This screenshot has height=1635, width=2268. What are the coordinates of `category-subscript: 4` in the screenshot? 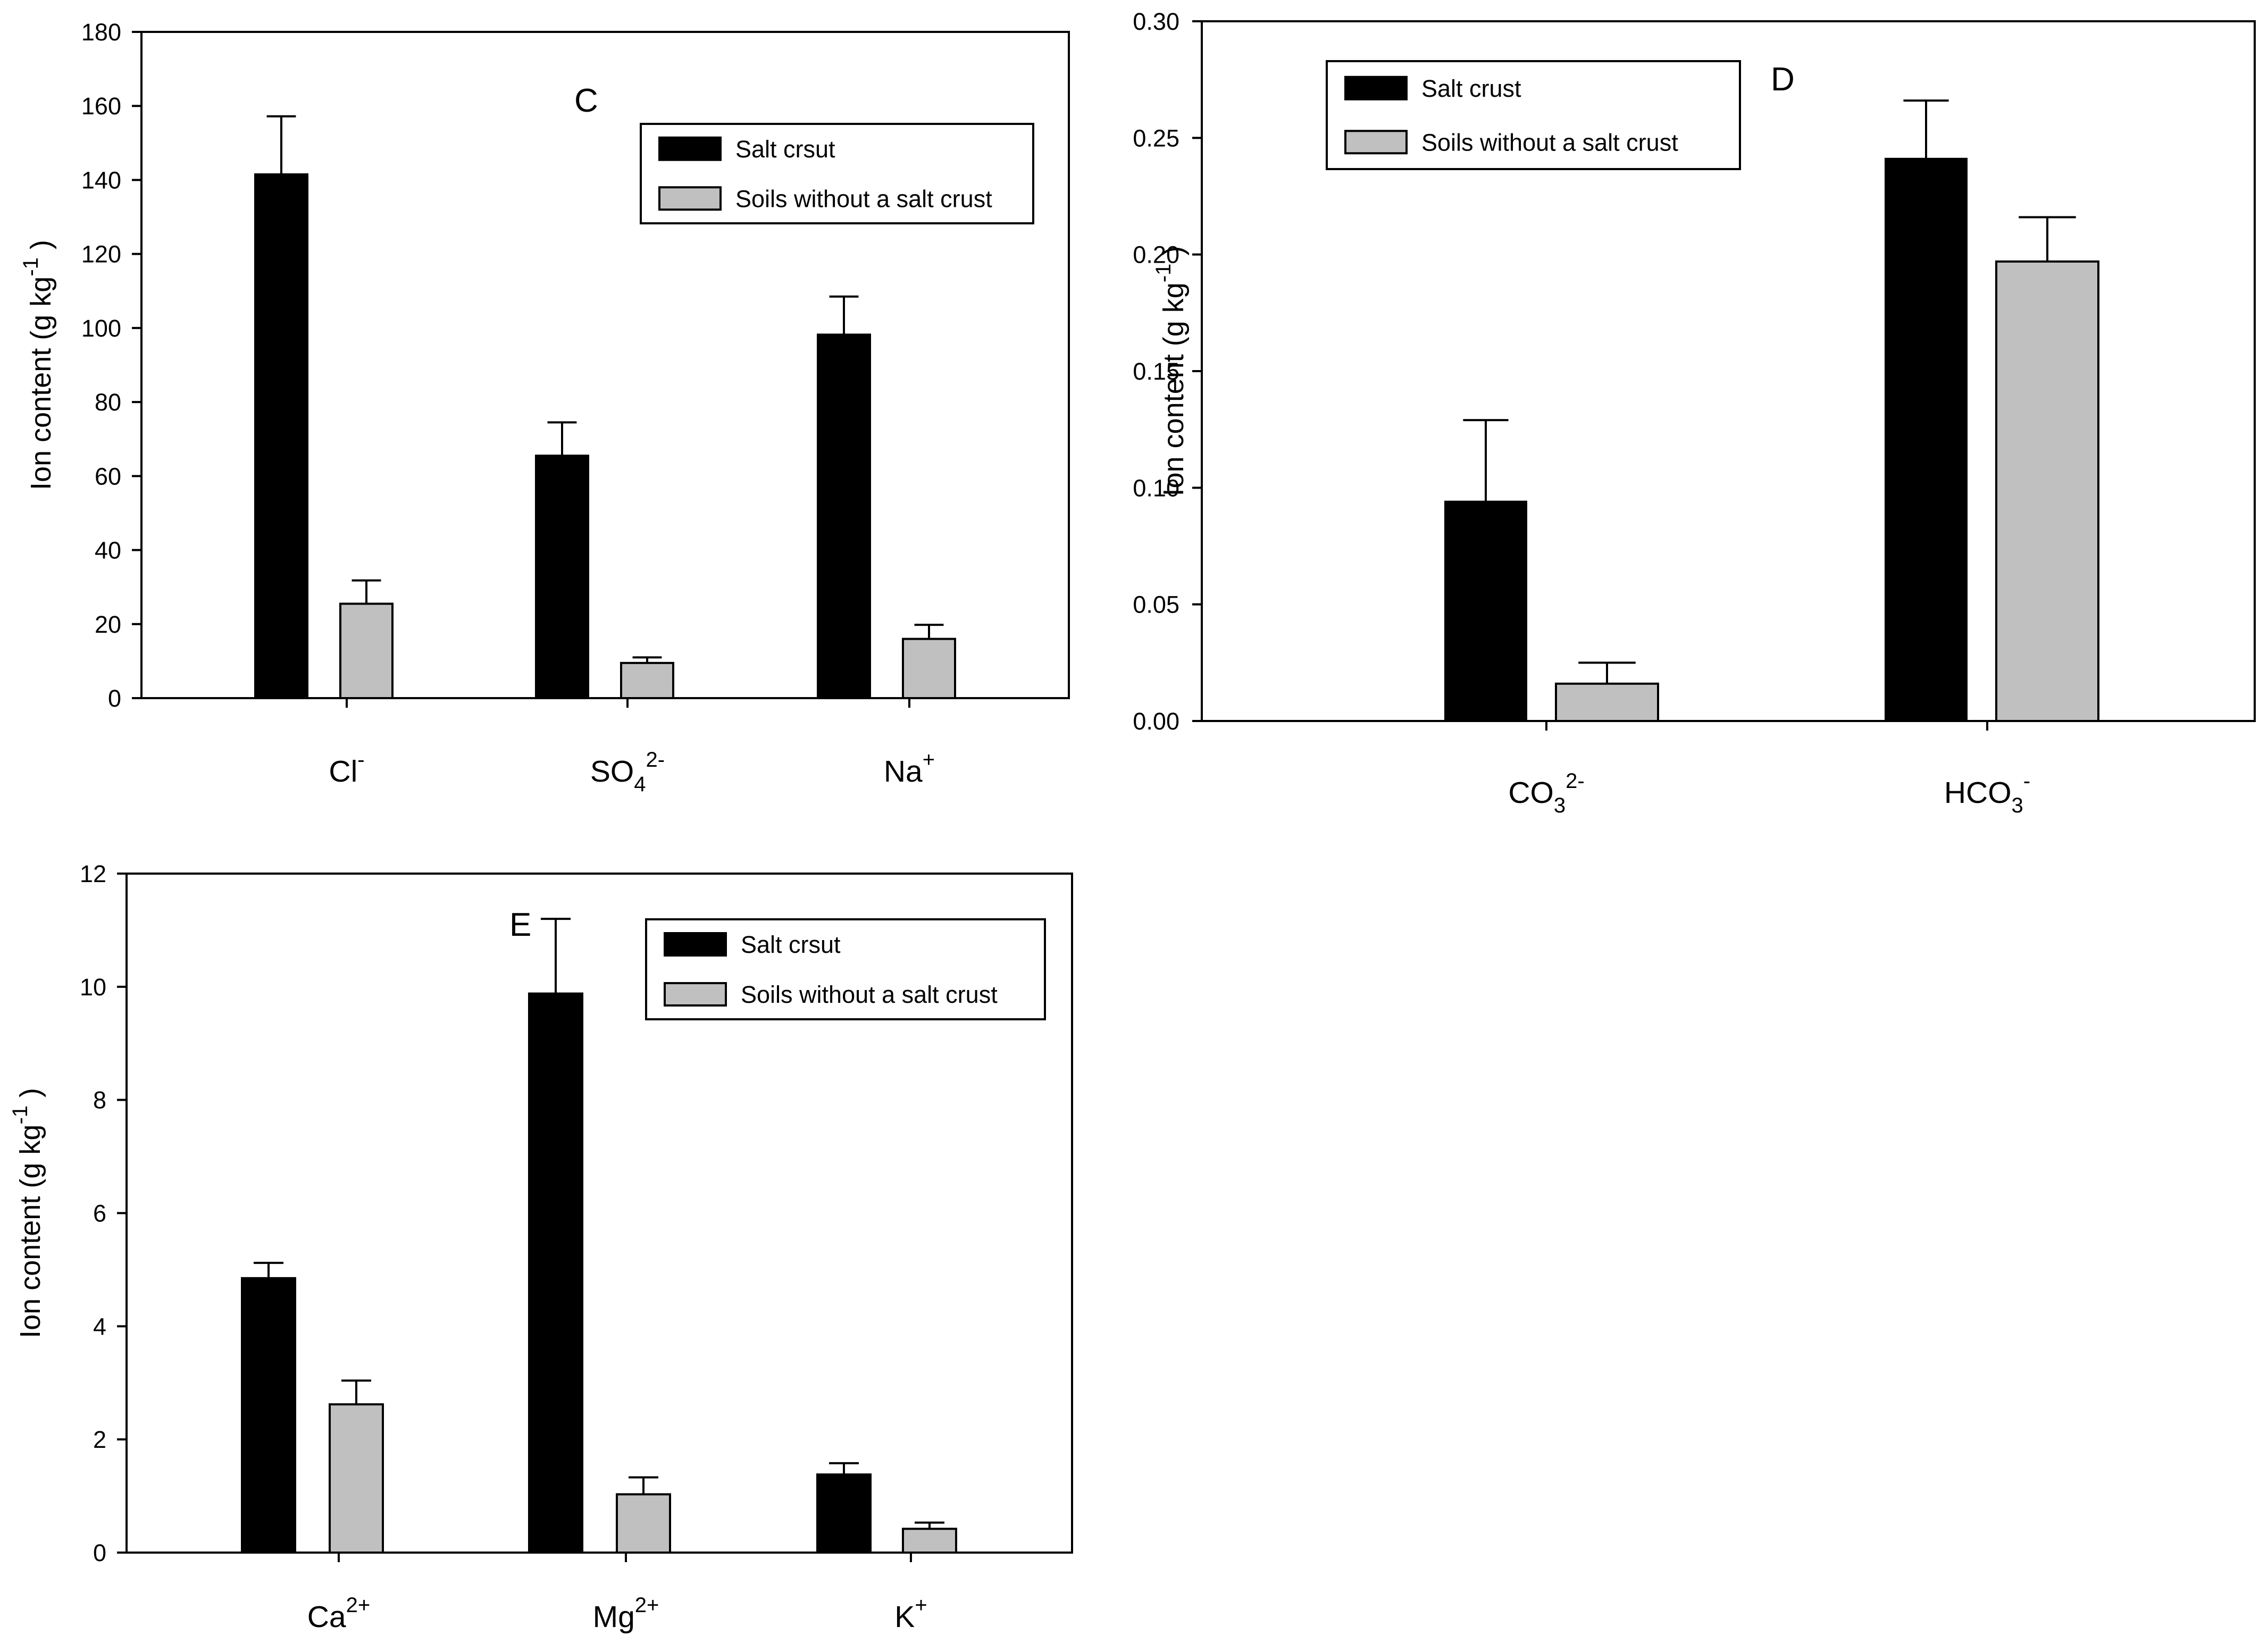 It's located at (640, 784).